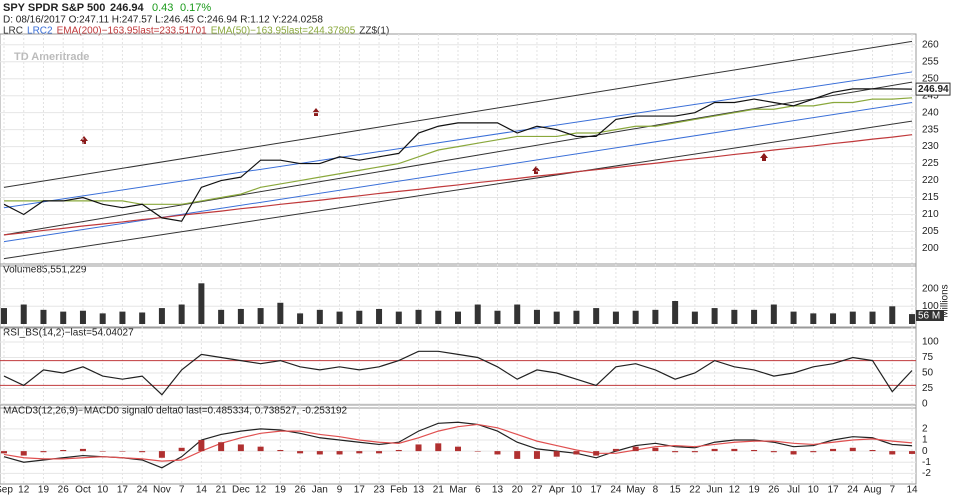  I want to click on x-tick-label: 6, so click(478, 490).